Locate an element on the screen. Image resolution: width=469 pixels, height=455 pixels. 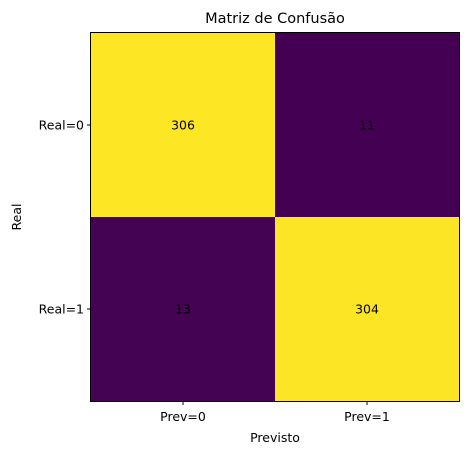
cell-value-label-r1-c1: 304 is located at coordinates (367, 309).